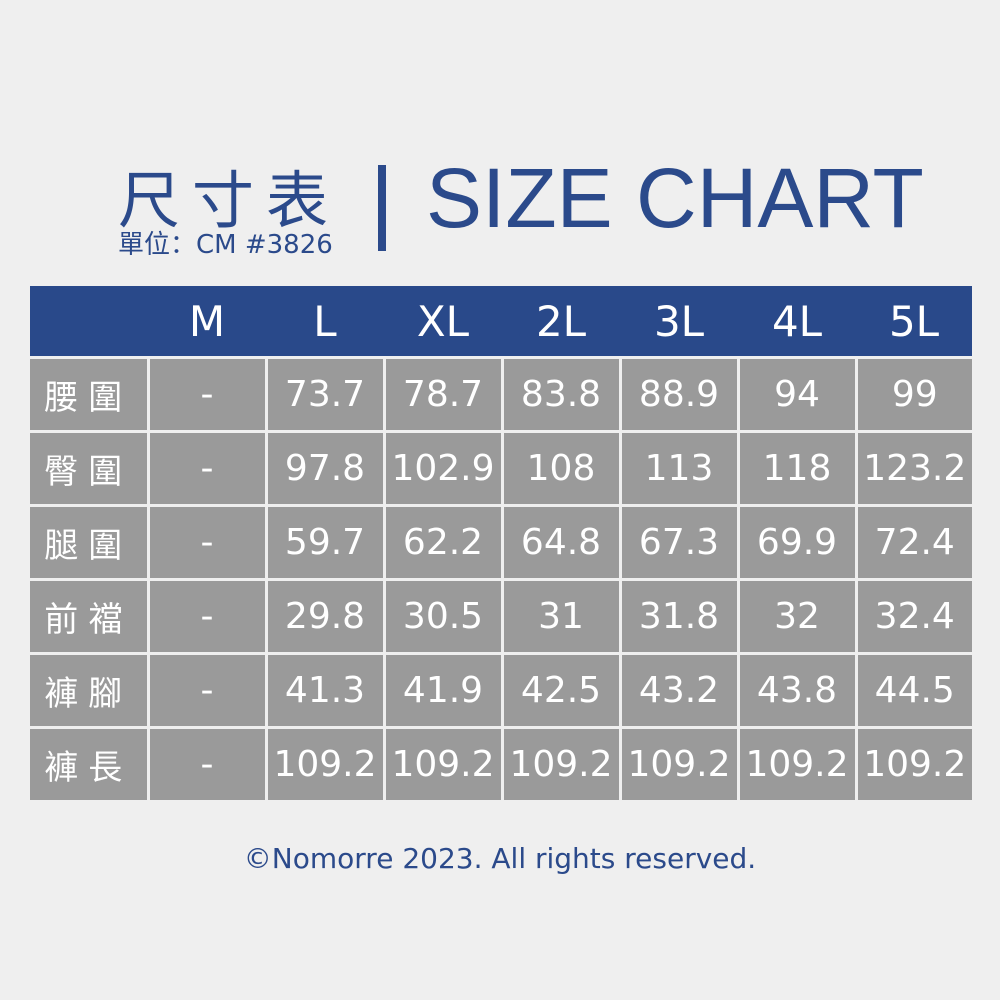  What do you see at coordinates (797, 690) in the screenshot?
I see `table-cell: 43.8` at bounding box center [797, 690].